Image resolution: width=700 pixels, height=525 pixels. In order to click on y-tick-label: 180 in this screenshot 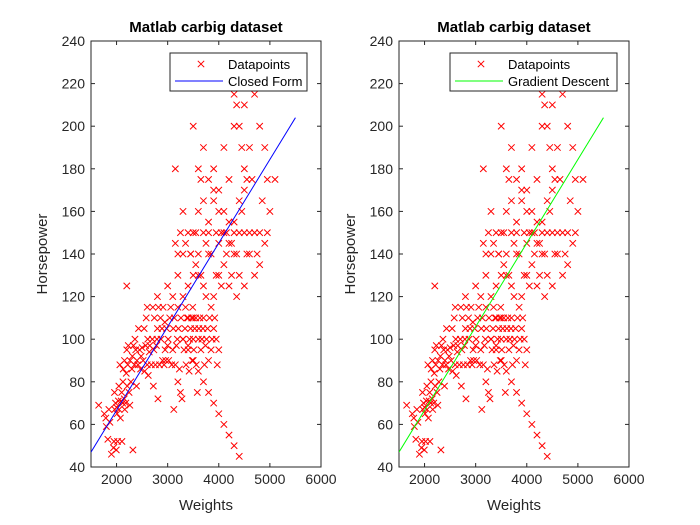, I will do `click(382, 169)`.